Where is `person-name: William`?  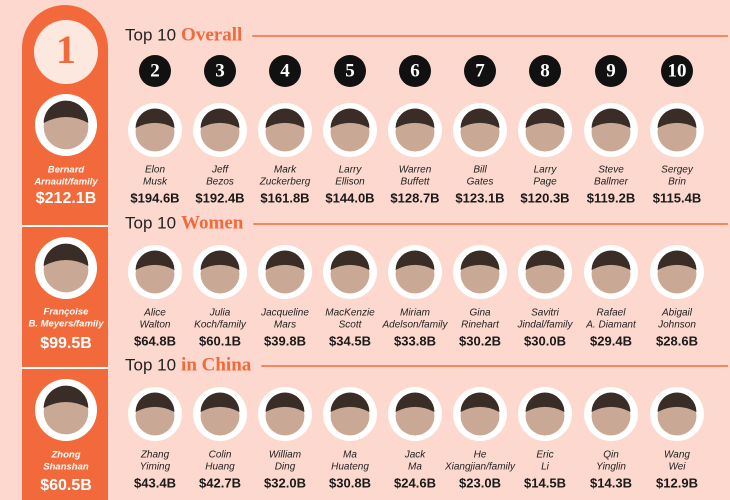 person-name: William is located at coordinates (285, 455).